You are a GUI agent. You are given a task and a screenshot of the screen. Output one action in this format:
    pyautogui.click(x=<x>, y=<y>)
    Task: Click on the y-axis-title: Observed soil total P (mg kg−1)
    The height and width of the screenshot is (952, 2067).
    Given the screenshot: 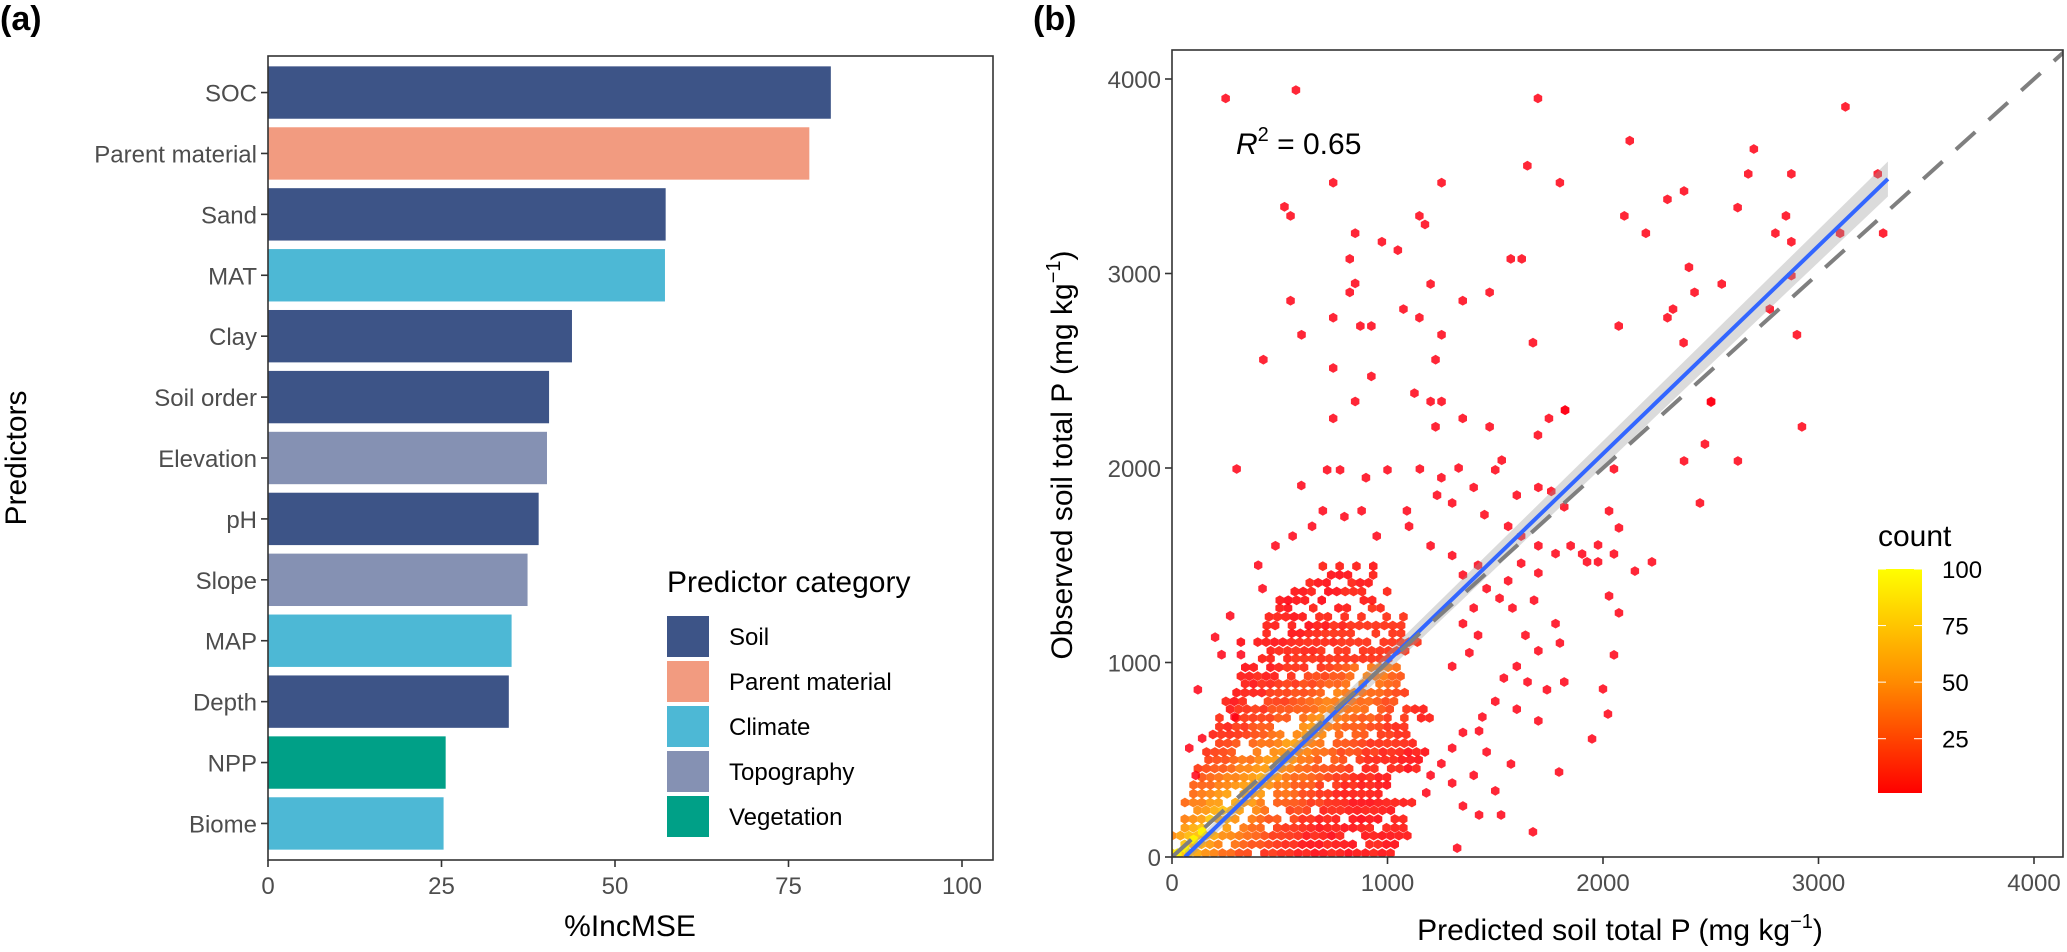 What is the action you would take?
    pyautogui.click(x=1061, y=454)
    